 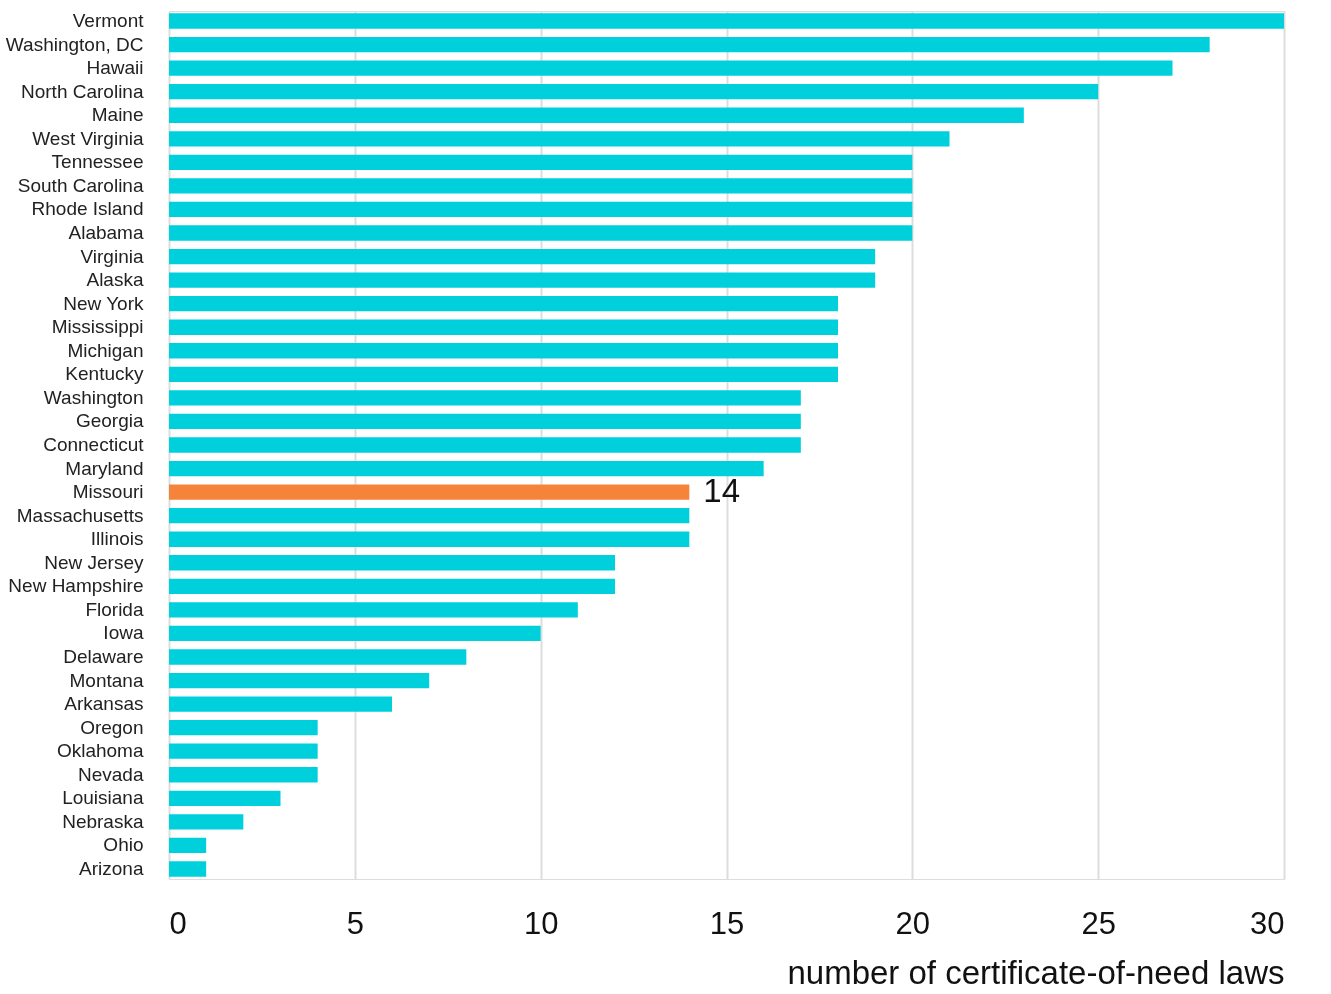 What do you see at coordinates (87, 209) in the screenshot?
I see `y-tick-label: Rhode Island` at bounding box center [87, 209].